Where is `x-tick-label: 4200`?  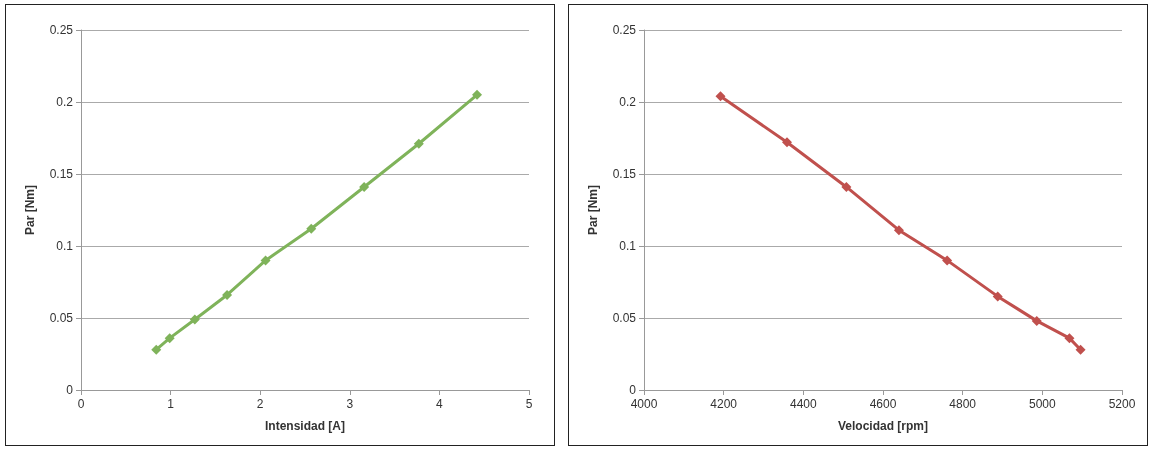 x-tick-label: 4200 is located at coordinates (724, 404).